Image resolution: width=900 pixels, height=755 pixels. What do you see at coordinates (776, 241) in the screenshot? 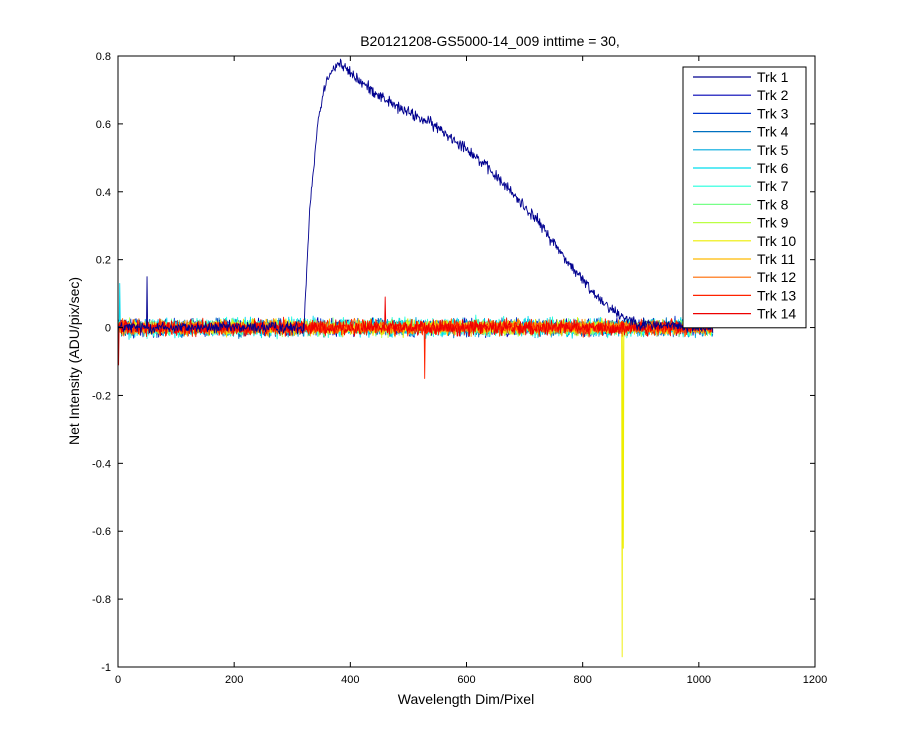
I see `legend-label: Trk 10` at bounding box center [776, 241].